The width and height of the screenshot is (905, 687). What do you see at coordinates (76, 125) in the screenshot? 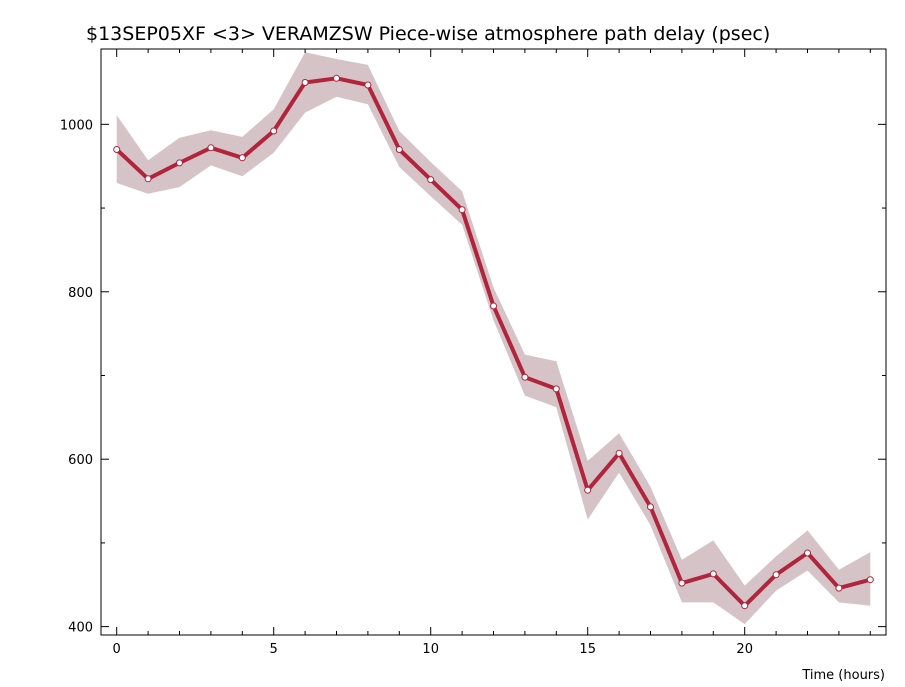
I see `y-tick-label: 1000` at bounding box center [76, 125].